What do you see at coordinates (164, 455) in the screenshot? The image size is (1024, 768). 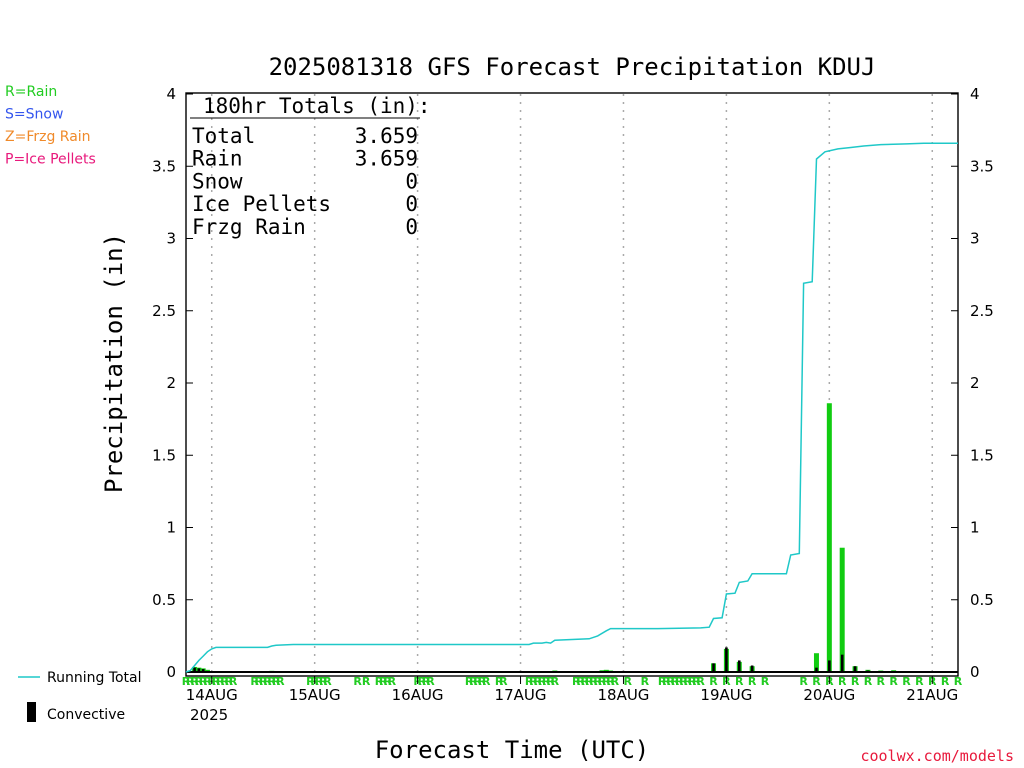 I see `y-tick-label: 1.5` at bounding box center [164, 455].